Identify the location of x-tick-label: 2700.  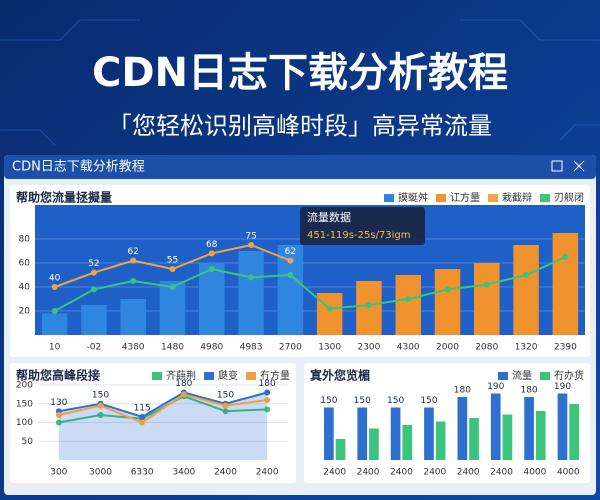
(290, 348).